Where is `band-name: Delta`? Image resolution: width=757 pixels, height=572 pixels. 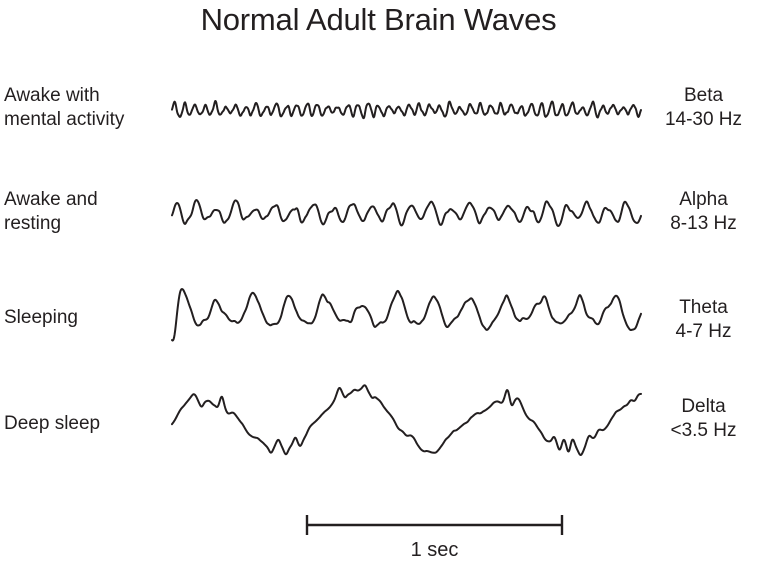
band-name: Delta is located at coordinates (703, 406).